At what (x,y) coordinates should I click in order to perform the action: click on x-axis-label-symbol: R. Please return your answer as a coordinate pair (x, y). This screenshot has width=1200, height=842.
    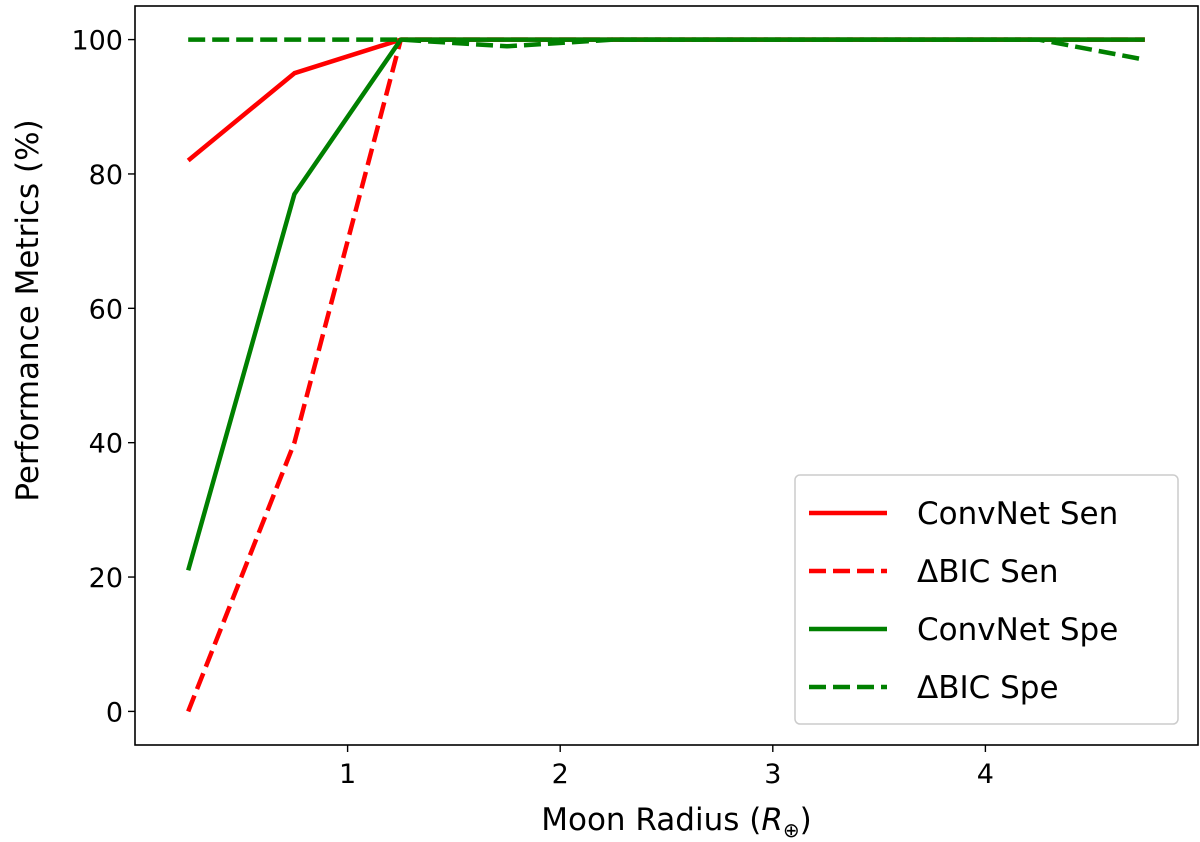
    Looking at the image, I should click on (772, 820).